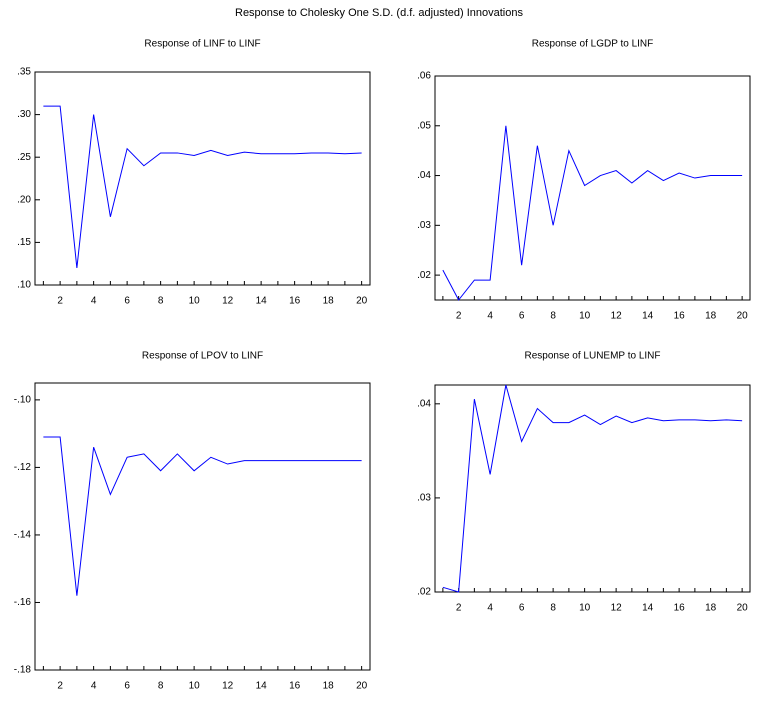 The image size is (758, 704). Describe the element at coordinates (24, 114) in the screenshot. I see `y-tick-label: .30` at that location.